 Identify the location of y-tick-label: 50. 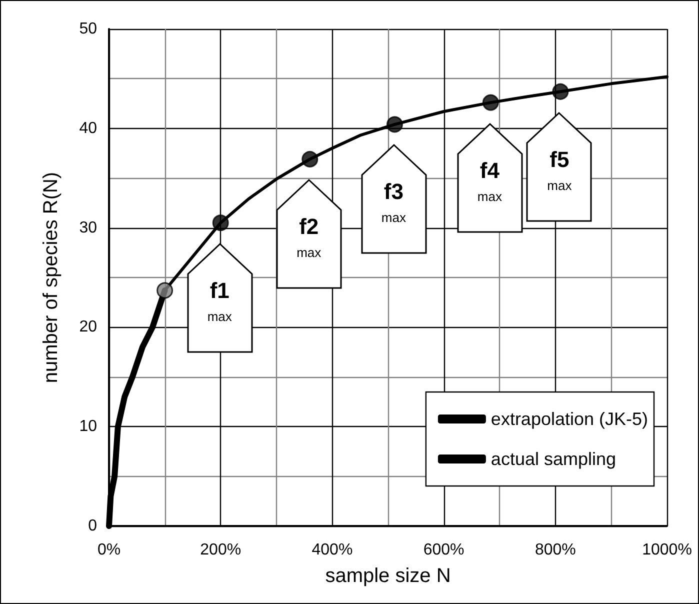
(88, 29).